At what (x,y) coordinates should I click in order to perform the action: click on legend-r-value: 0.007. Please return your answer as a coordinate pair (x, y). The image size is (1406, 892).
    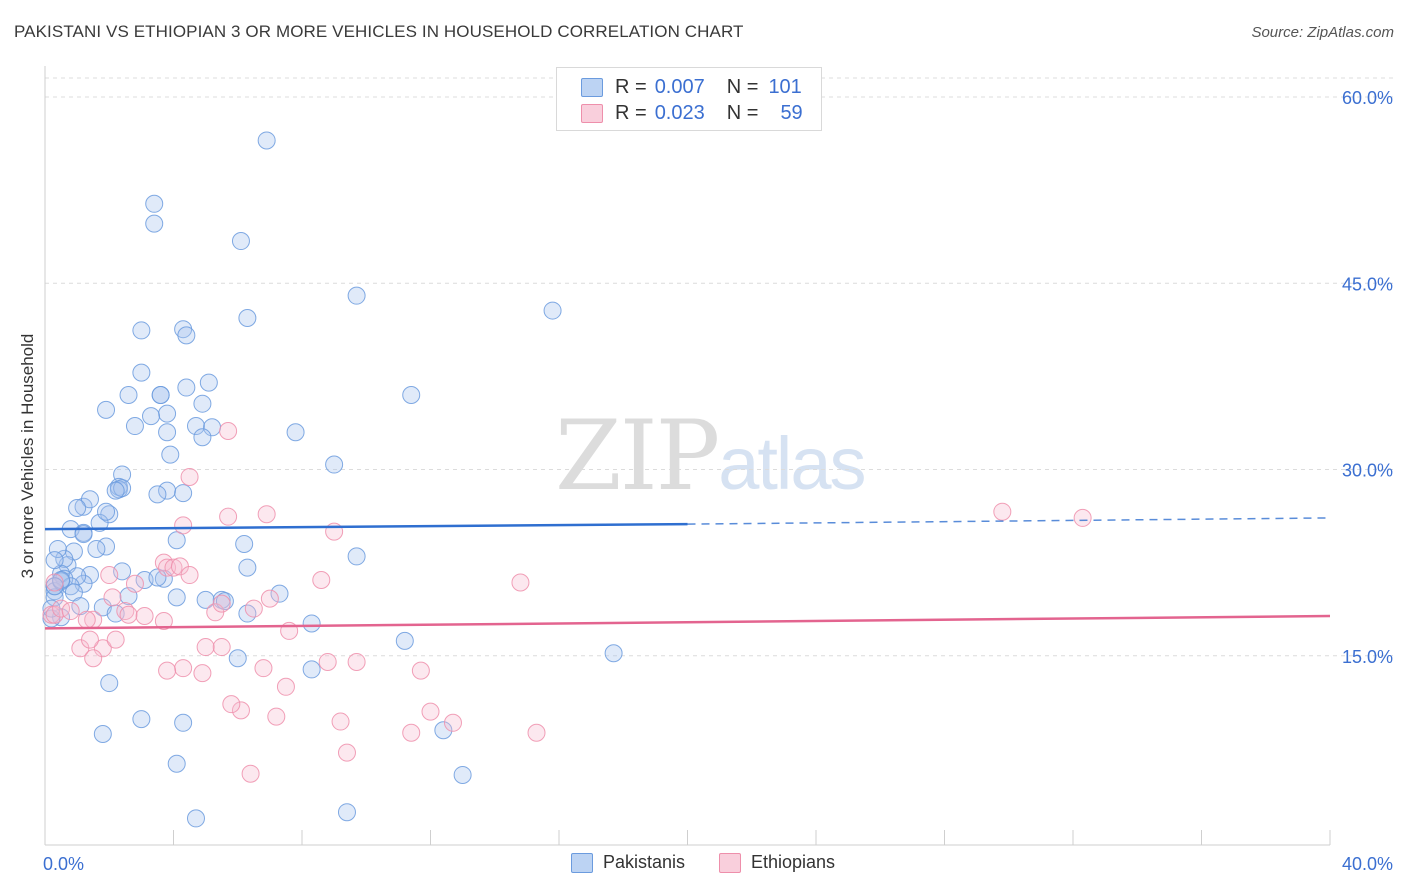
    Looking at the image, I should click on (679, 86).